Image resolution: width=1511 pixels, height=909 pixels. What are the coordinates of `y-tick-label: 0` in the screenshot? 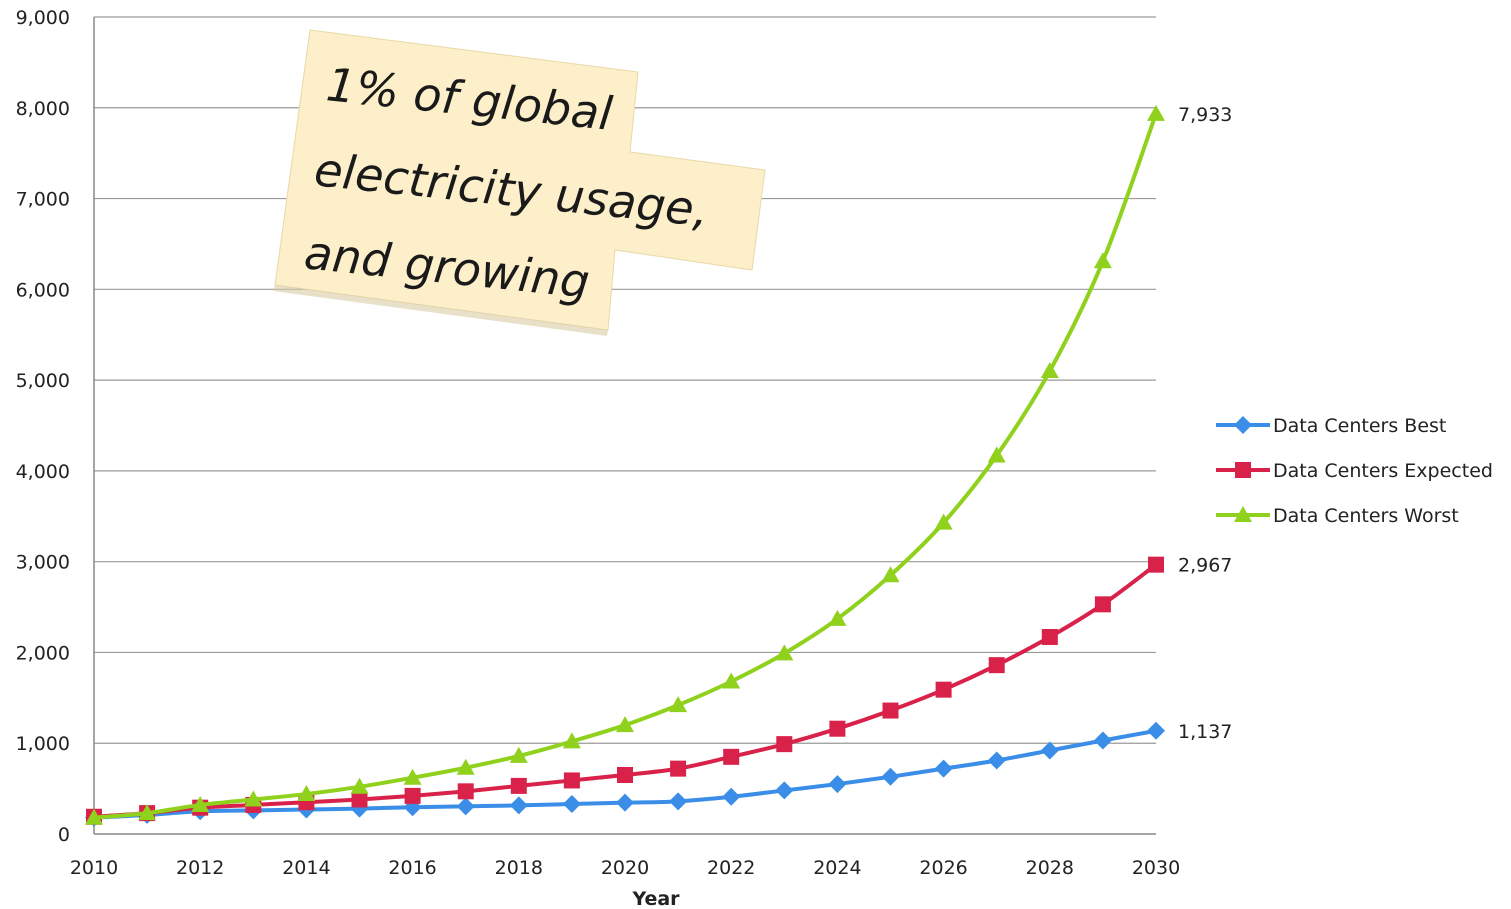 It's located at (64, 835).